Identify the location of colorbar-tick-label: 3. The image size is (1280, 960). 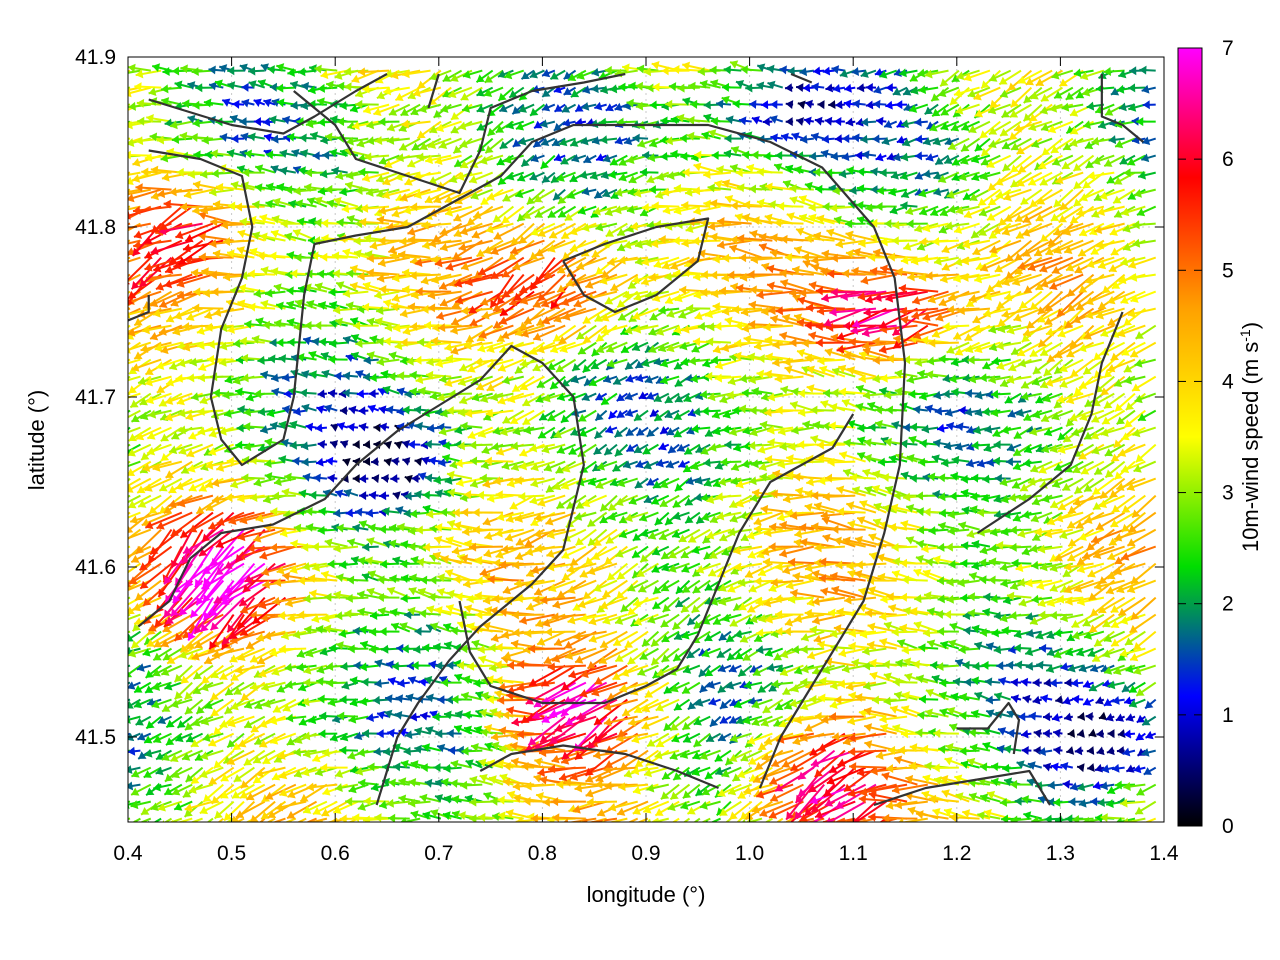
(1228, 493).